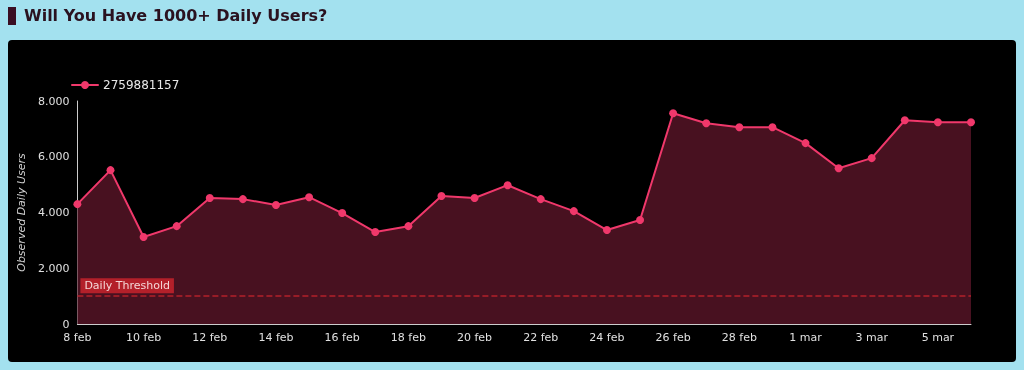  What do you see at coordinates (66, 324) in the screenshot?
I see `y-tick-label: 0` at bounding box center [66, 324].